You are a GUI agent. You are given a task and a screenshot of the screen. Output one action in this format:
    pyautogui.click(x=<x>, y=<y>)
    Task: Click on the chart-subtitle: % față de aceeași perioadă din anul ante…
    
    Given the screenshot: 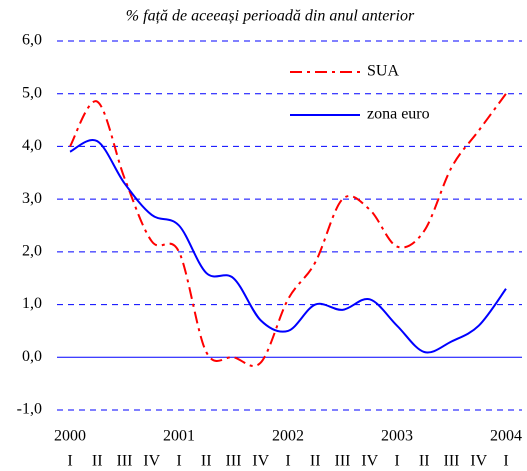 What is the action you would take?
    pyautogui.click(x=270, y=16)
    